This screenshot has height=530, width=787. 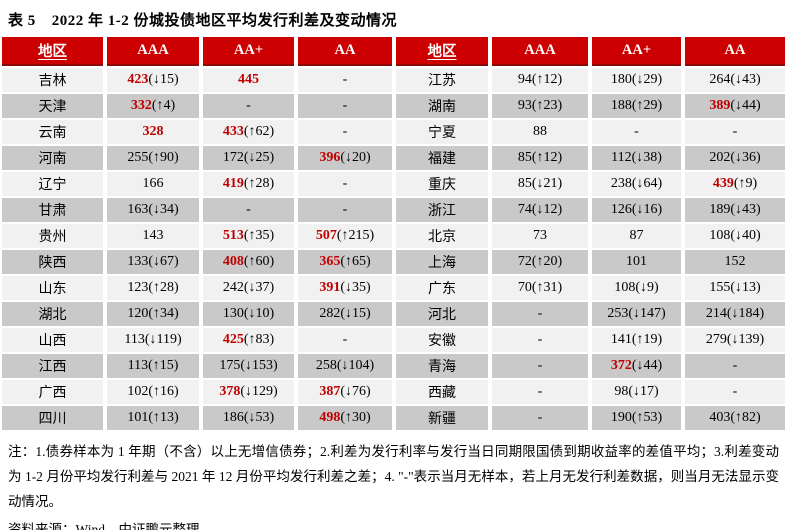 I want to click on spread-change: (↑23), so click(x=547, y=105).